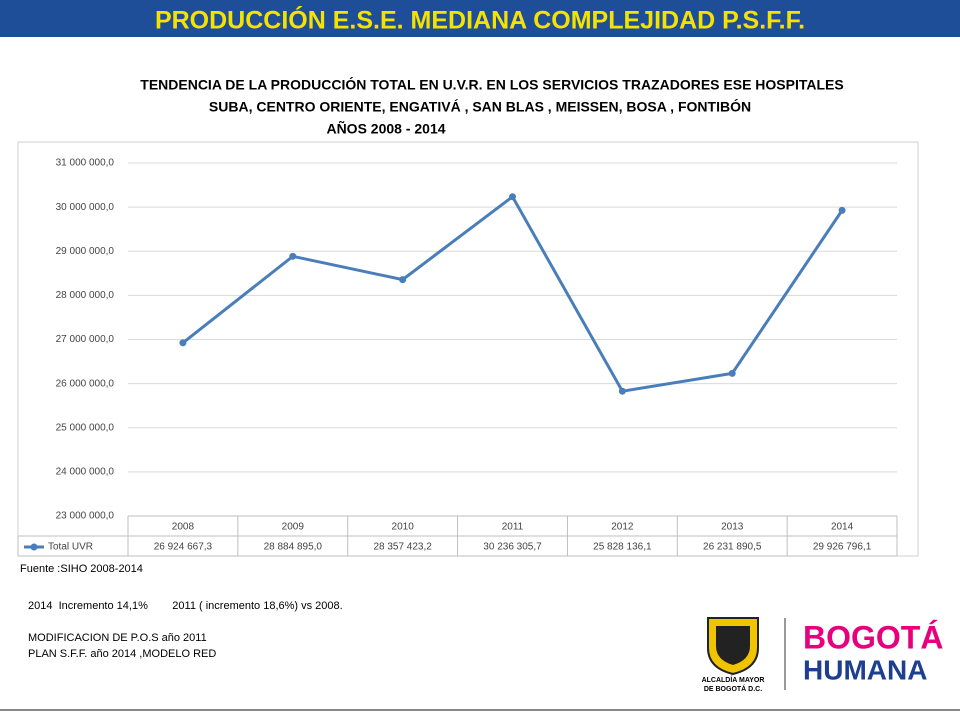 Image resolution: width=960 pixels, height=720 pixels. Describe the element at coordinates (85, 207) in the screenshot. I see `y-tick-label: 30 000 000,0` at that location.